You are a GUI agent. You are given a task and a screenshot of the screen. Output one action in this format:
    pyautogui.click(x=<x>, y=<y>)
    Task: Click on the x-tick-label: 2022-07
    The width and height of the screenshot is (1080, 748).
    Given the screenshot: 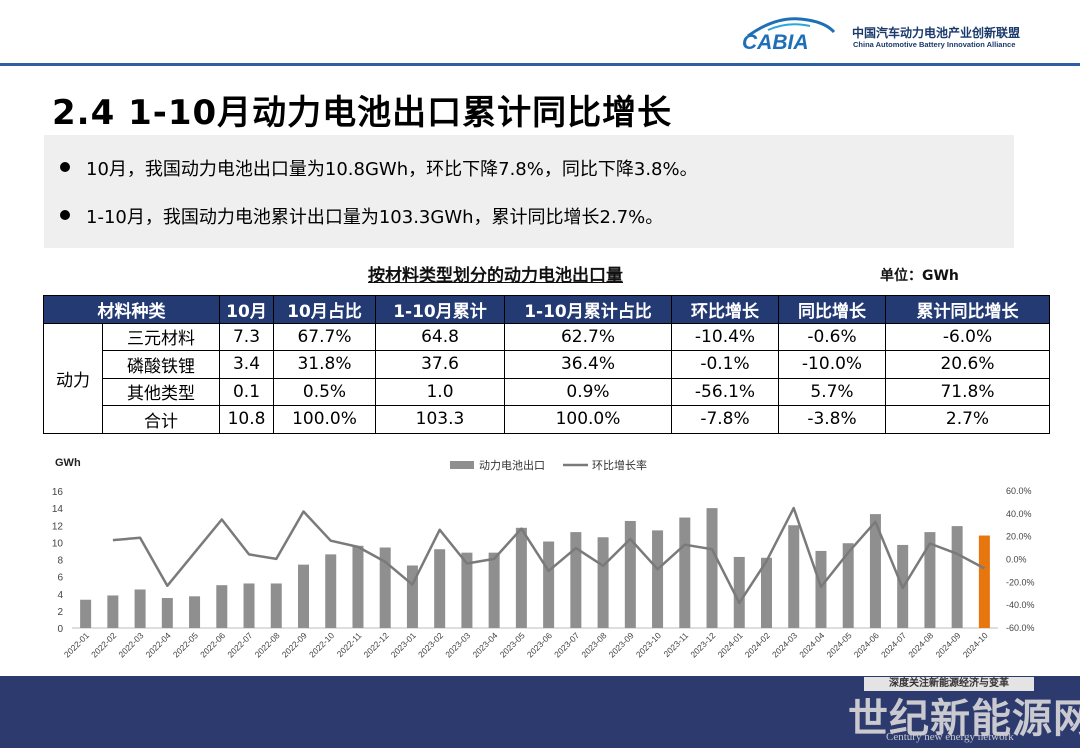 What is the action you would take?
    pyautogui.click(x=239, y=644)
    